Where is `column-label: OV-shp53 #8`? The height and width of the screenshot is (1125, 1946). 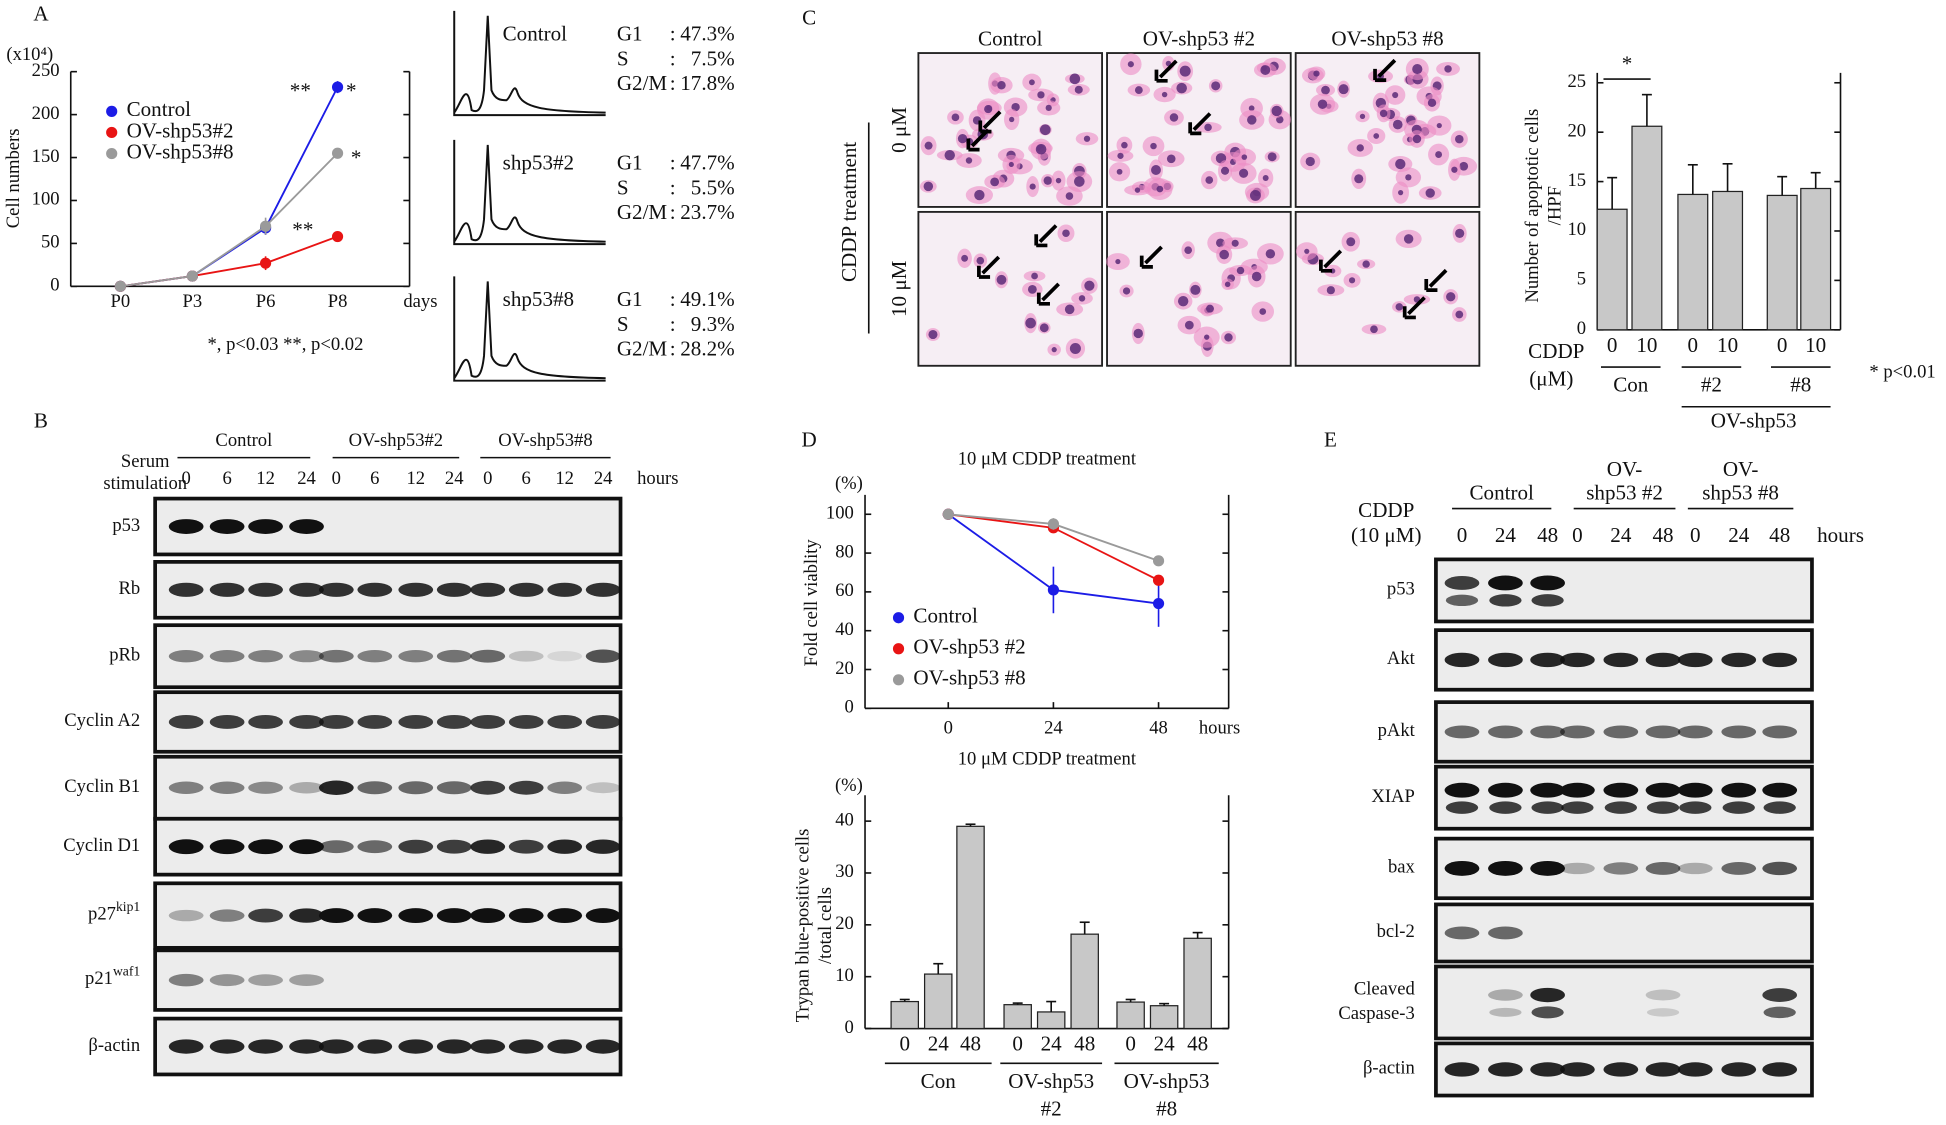
column-label: OV-shp53 #8 is located at coordinates (1387, 38).